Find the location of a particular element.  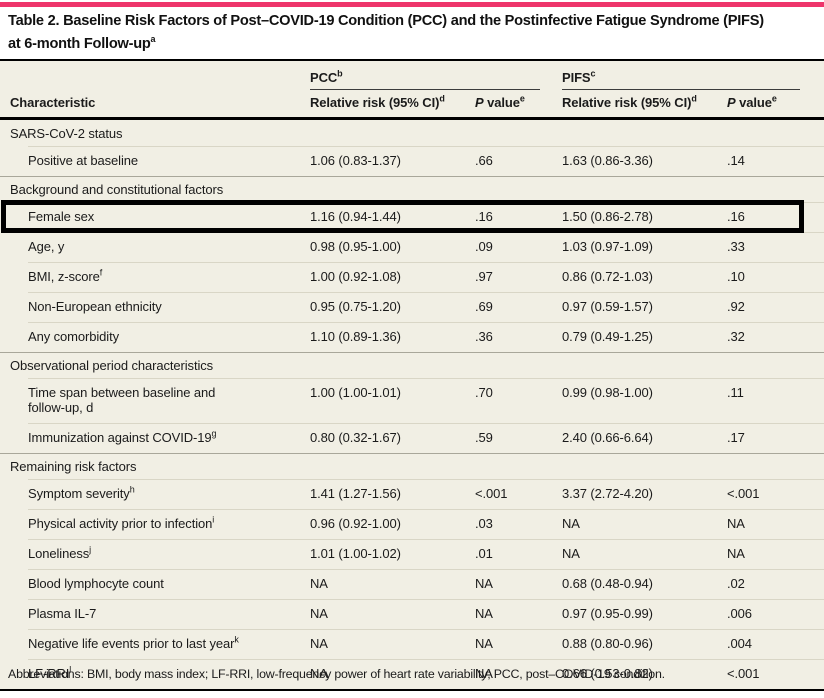

cell-pcc-relative-risk: 1.16 (0.94-1.44) is located at coordinates (355, 216).